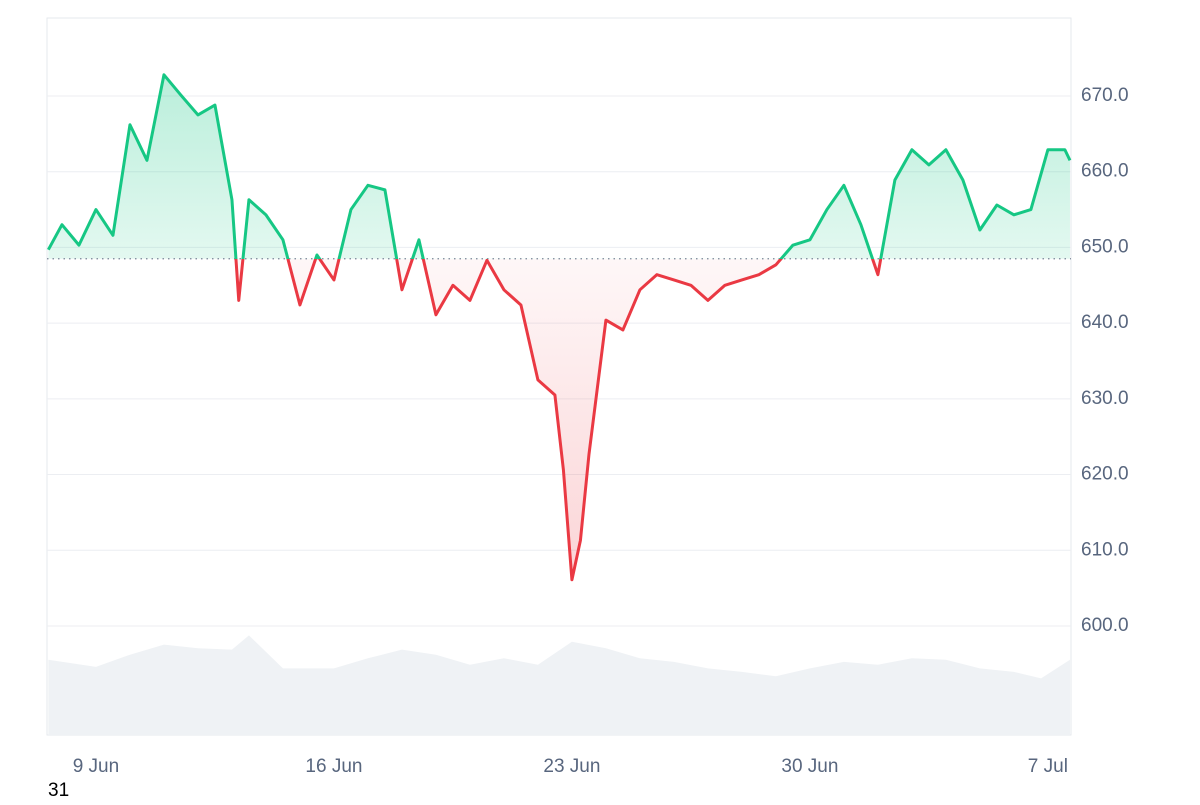 This screenshot has width=1200, height=805. What do you see at coordinates (1105, 246) in the screenshot?
I see `y-tick-label: 650.0` at bounding box center [1105, 246].